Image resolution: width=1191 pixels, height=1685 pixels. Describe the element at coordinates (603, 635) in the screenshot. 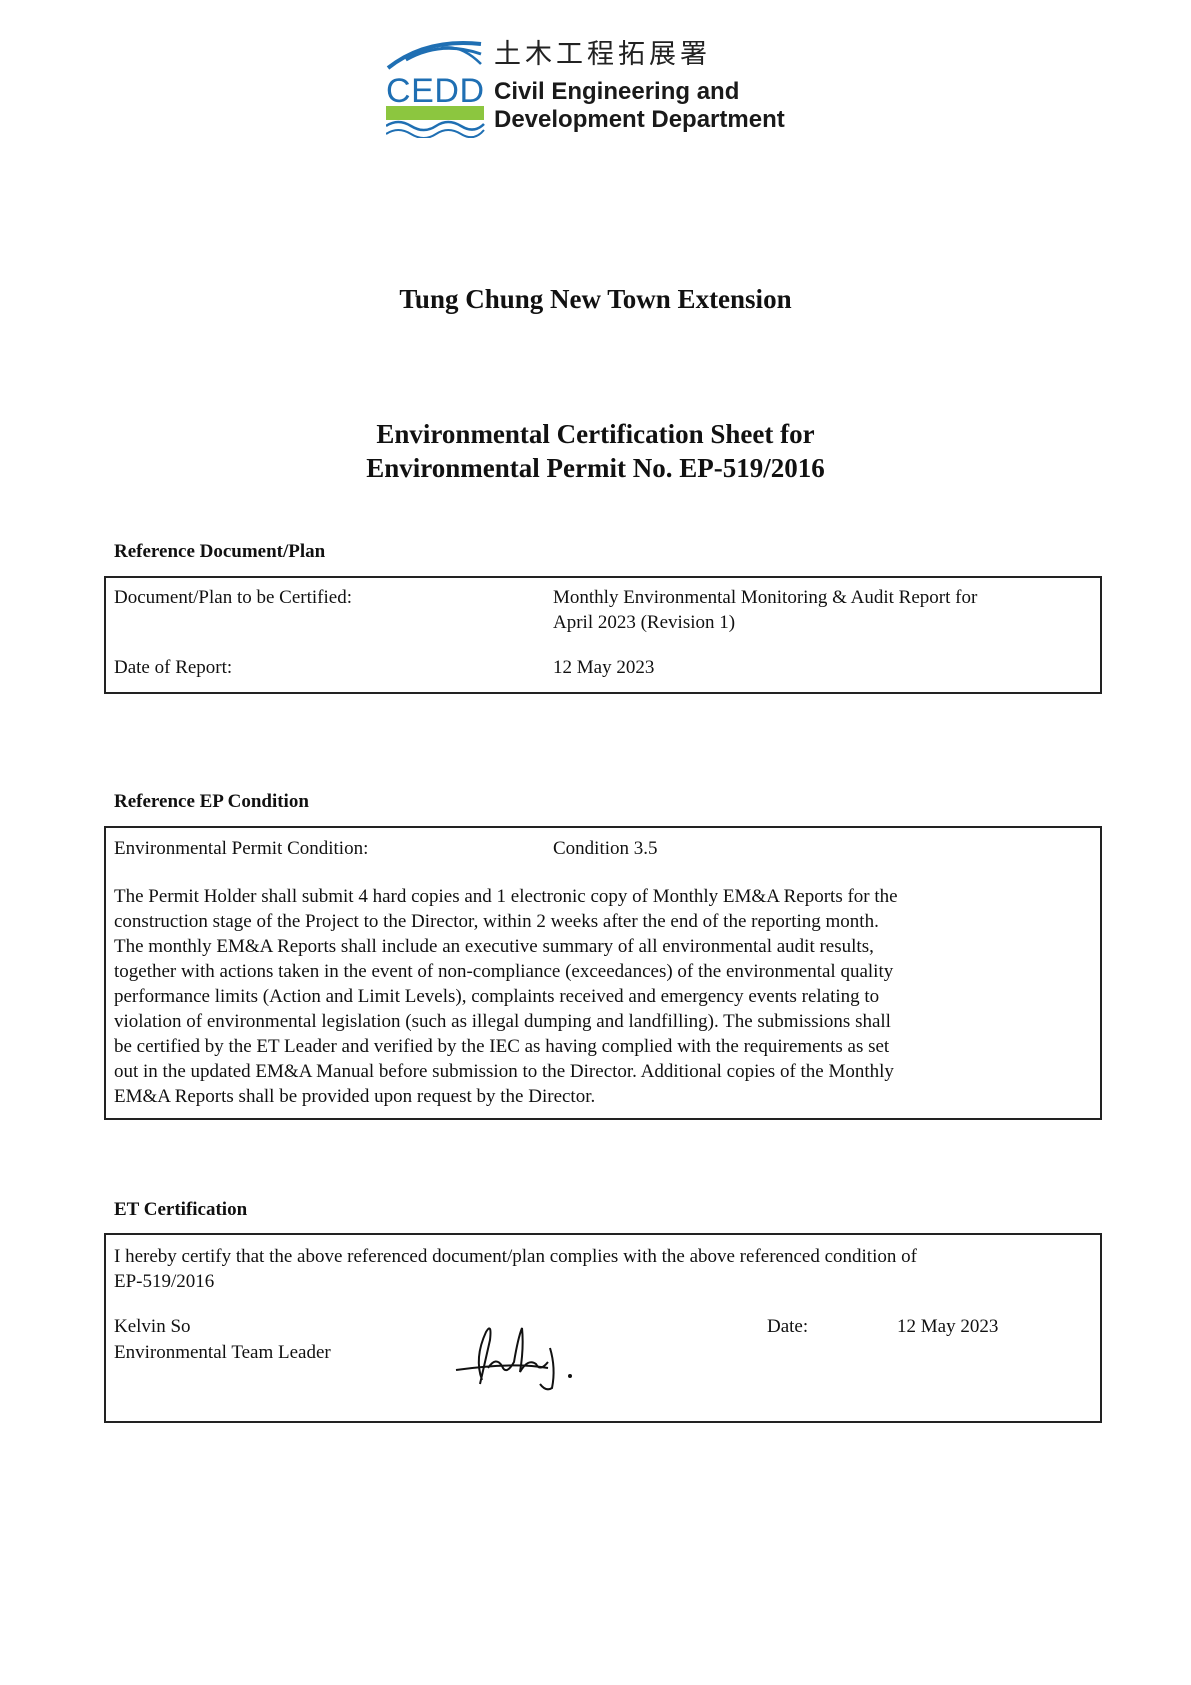

I see `reference-document-box` at that location.